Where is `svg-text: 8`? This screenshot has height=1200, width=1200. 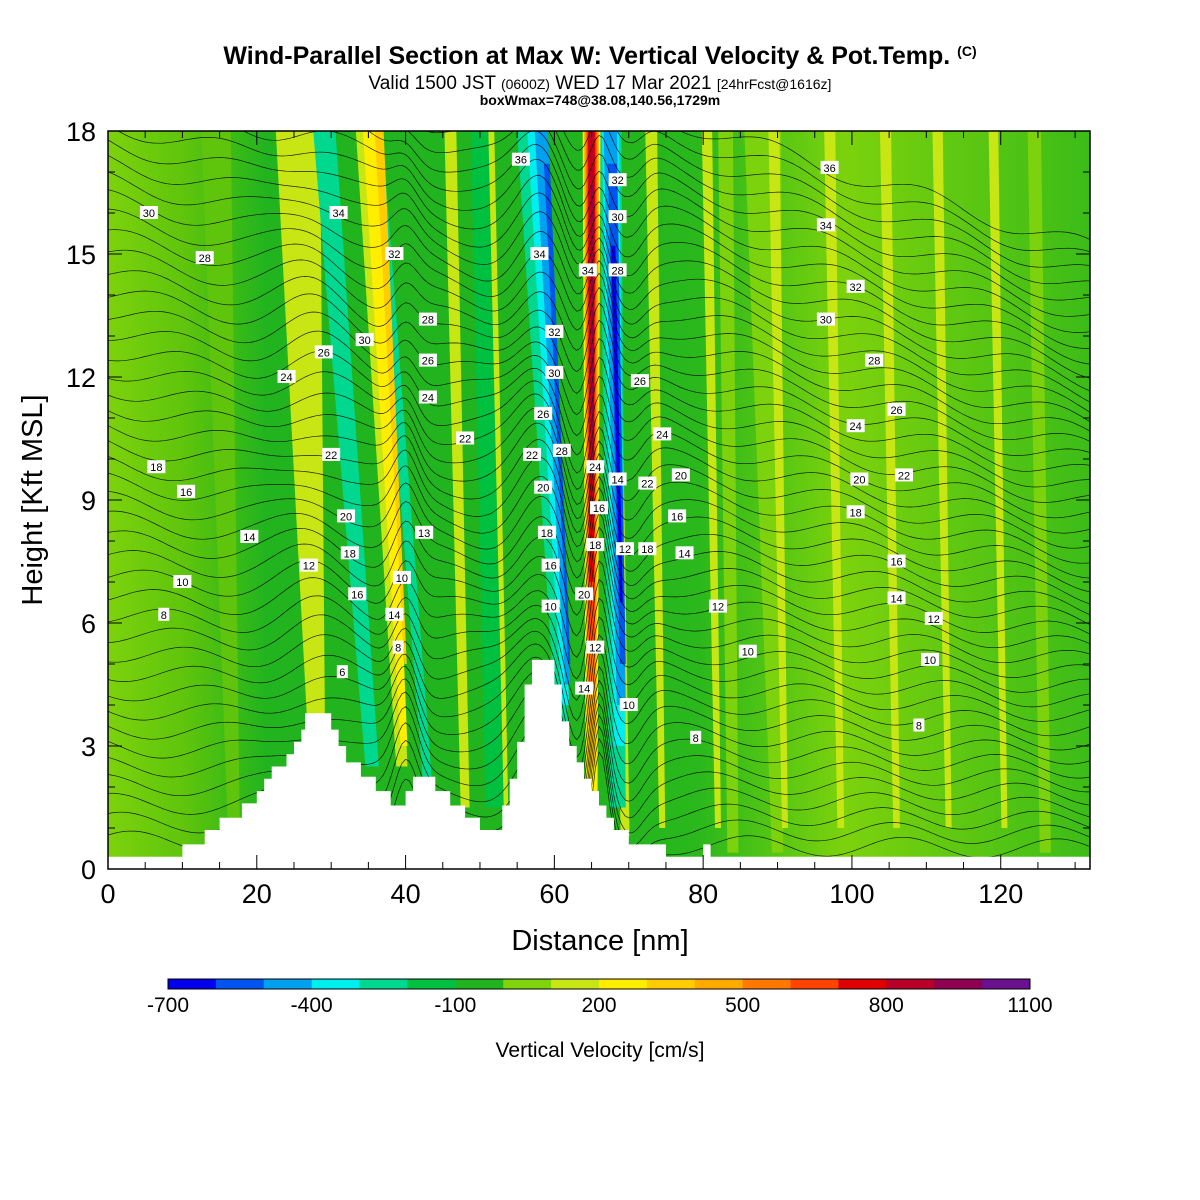 svg-text: 8 is located at coordinates (919, 727).